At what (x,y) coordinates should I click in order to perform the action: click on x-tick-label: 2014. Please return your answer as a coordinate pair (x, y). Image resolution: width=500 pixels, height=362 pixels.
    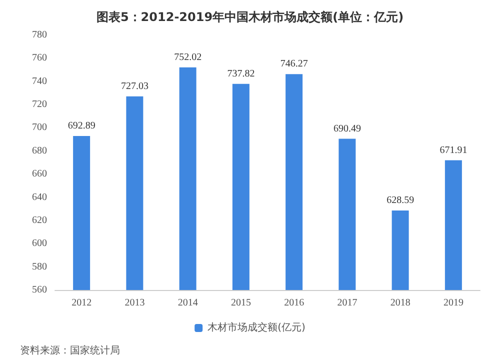
    Looking at the image, I should click on (188, 303).